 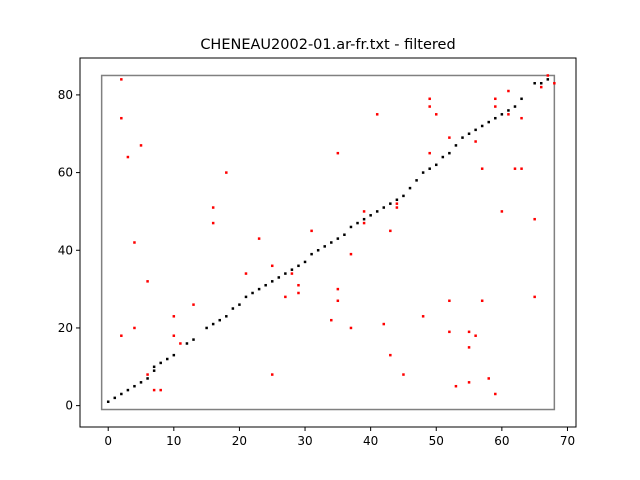 I want to click on y-tick-label: 0, so click(x=69, y=406).